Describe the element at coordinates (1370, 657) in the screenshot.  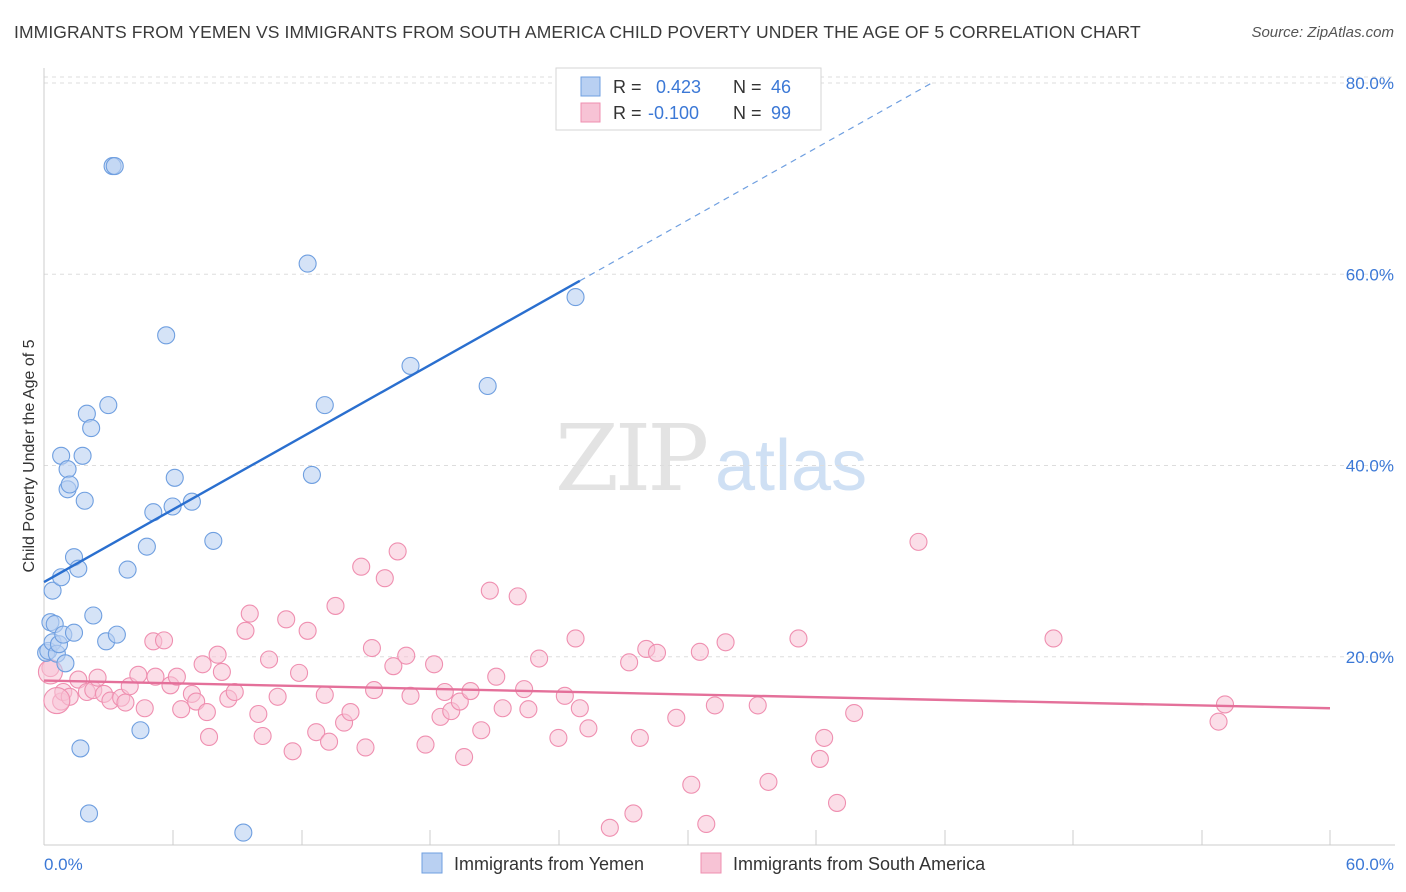
I see `y-tick-label: 20.0%` at that location.